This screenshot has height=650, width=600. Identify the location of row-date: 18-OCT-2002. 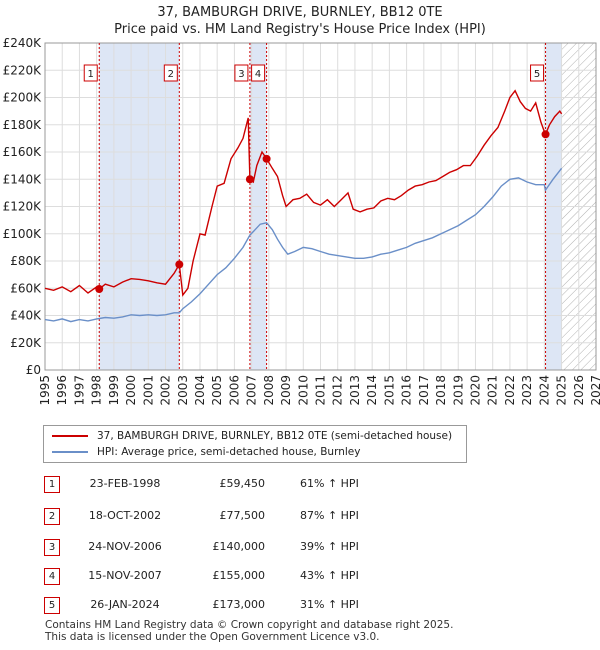
(125, 515).